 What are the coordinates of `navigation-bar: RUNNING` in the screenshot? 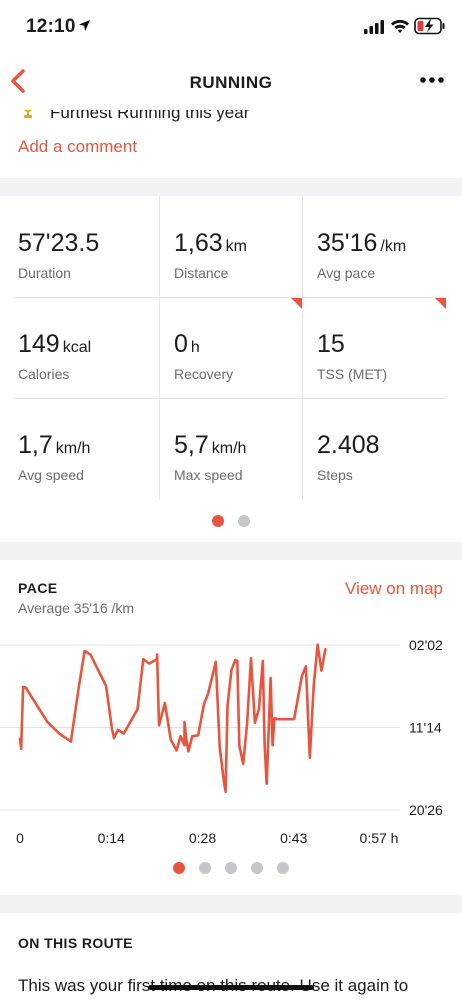 It's located at (231, 83).